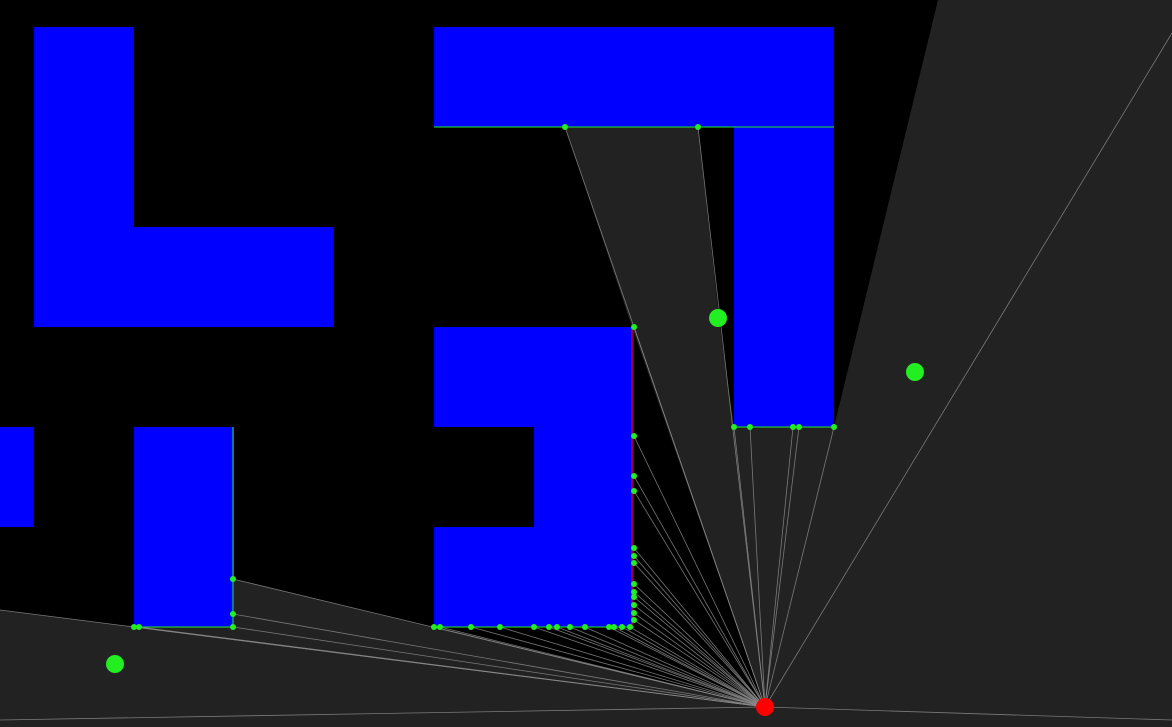 This screenshot has width=1172, height=727. What do you see at coordinates (765, 707) in the screenshot?
I see `player-red-dot-icon` at bounding box center [765, 707].